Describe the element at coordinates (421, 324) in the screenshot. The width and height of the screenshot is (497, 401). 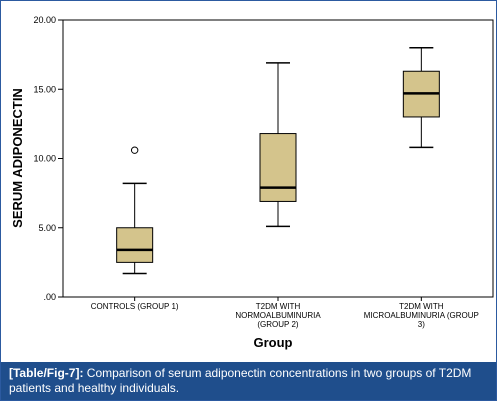
I see `x-tick-label-line: 3)` at that location.